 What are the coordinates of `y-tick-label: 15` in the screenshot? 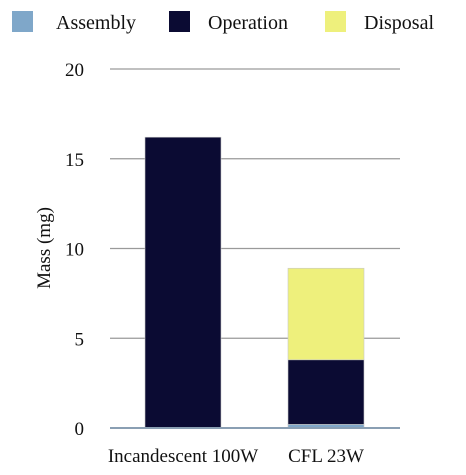 It's located at (74, 160).